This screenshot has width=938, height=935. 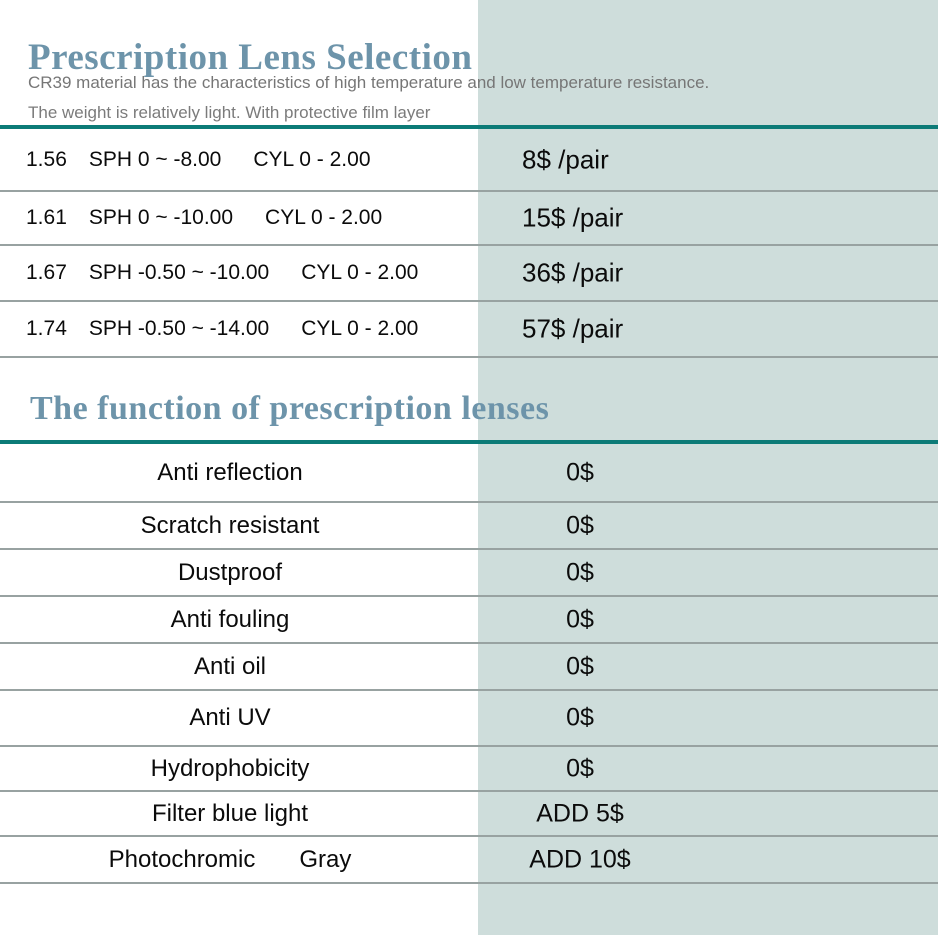 What do you see at coordinates (182, 859) in the screenshot?
I see `function-name: Photochromic` at bounding box center [182, 859].